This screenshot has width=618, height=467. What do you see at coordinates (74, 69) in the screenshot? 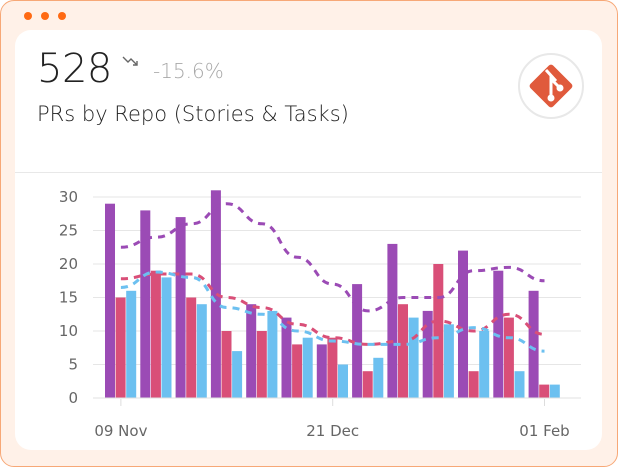
I see `kpi-value: 528` at bounding box center [74, 69].